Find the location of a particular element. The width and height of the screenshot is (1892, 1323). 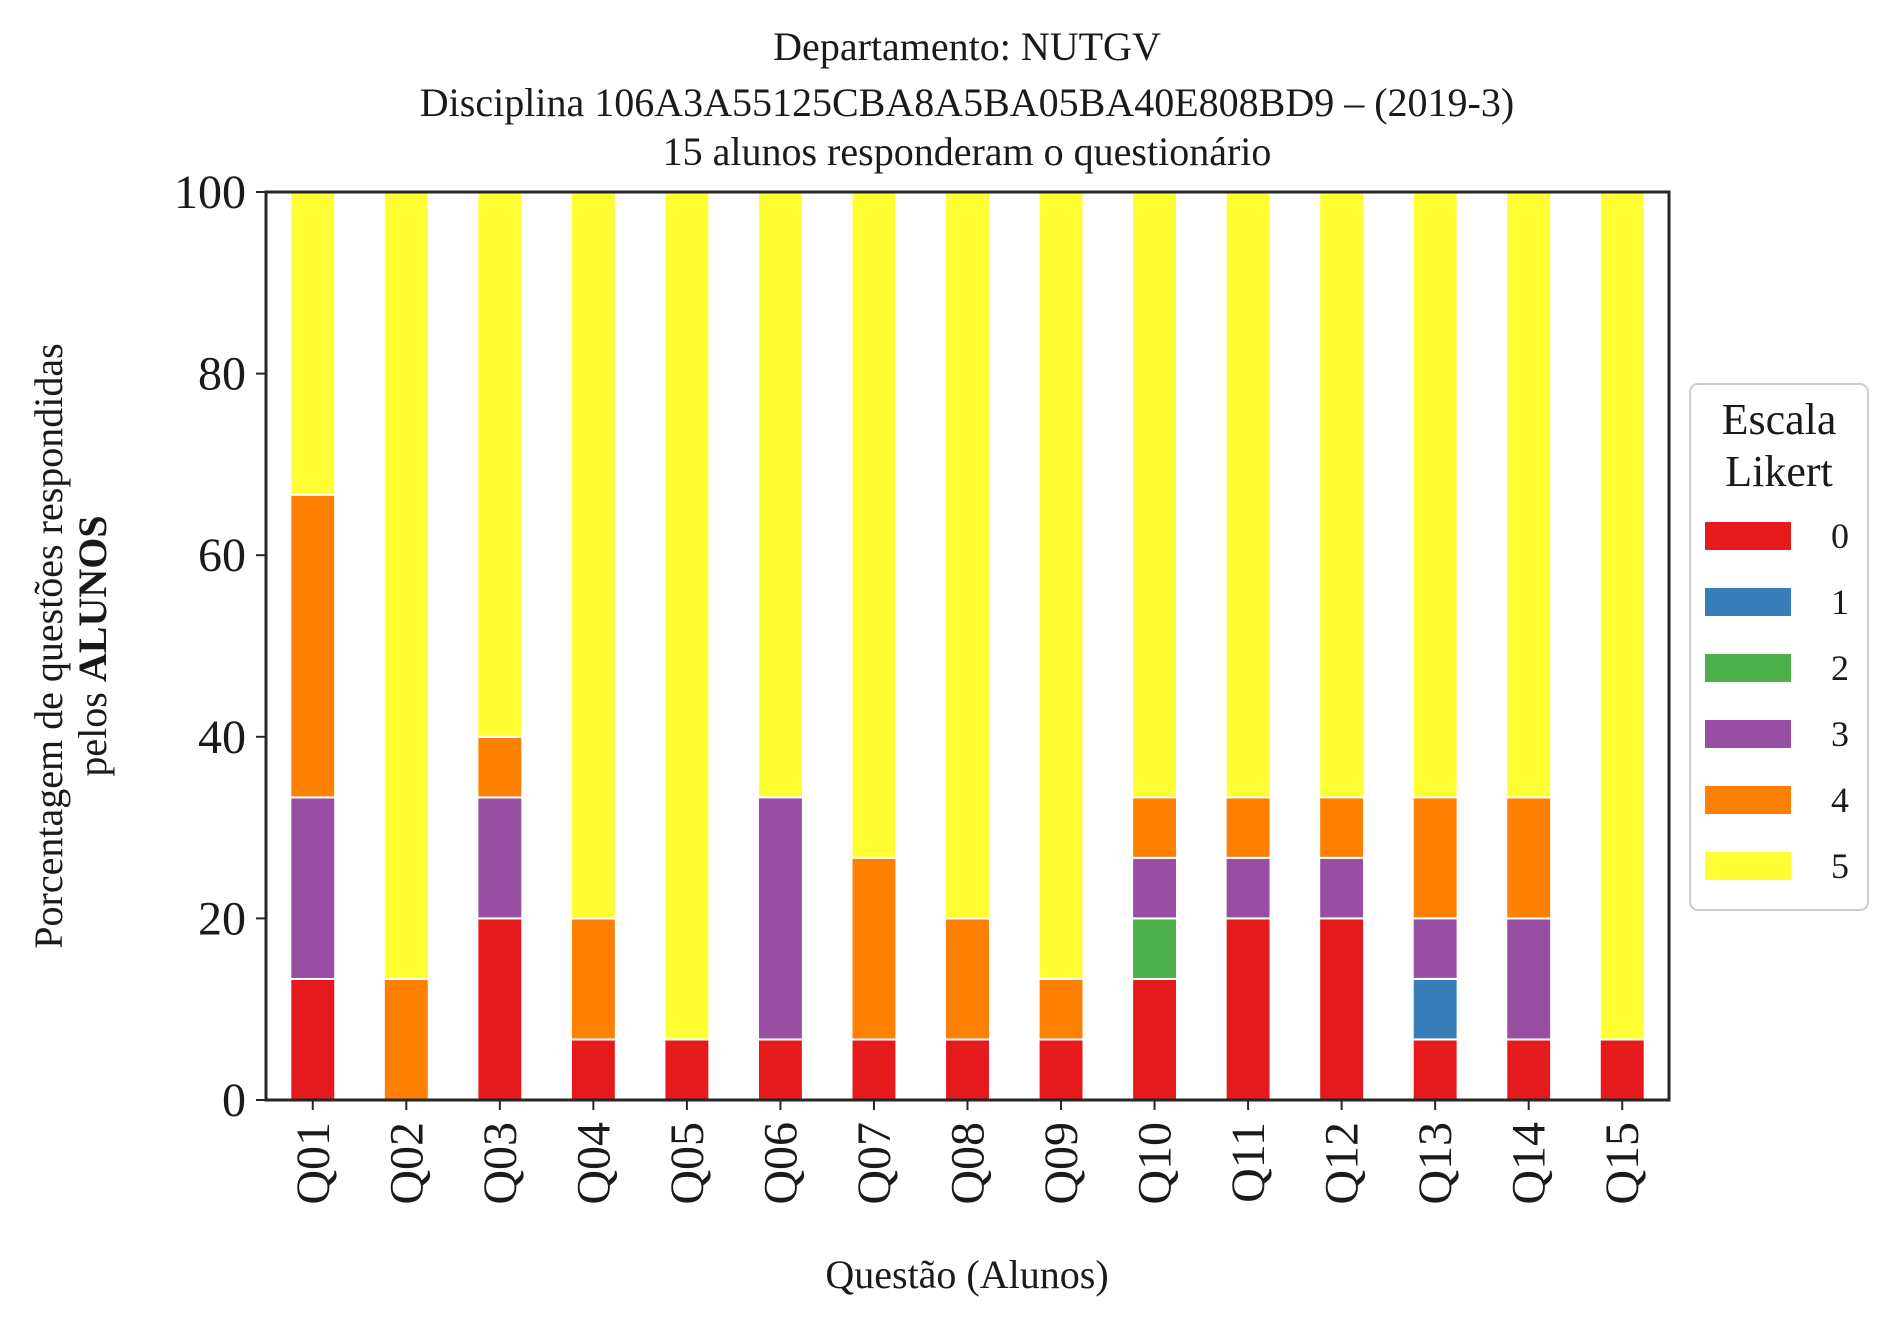

x-tick-label-Q10: Q10 is located at coordinates (1155, 1163).